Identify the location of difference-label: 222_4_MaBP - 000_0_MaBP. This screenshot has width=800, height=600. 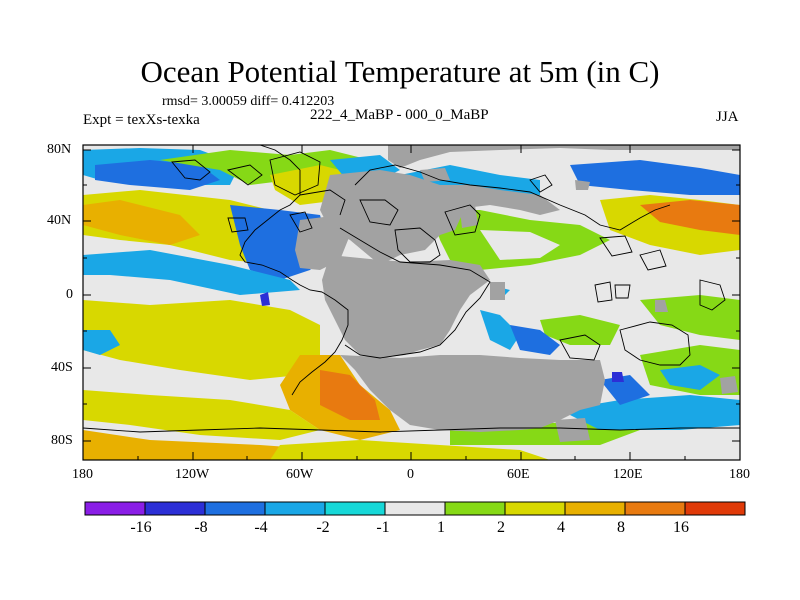
(399, 115).